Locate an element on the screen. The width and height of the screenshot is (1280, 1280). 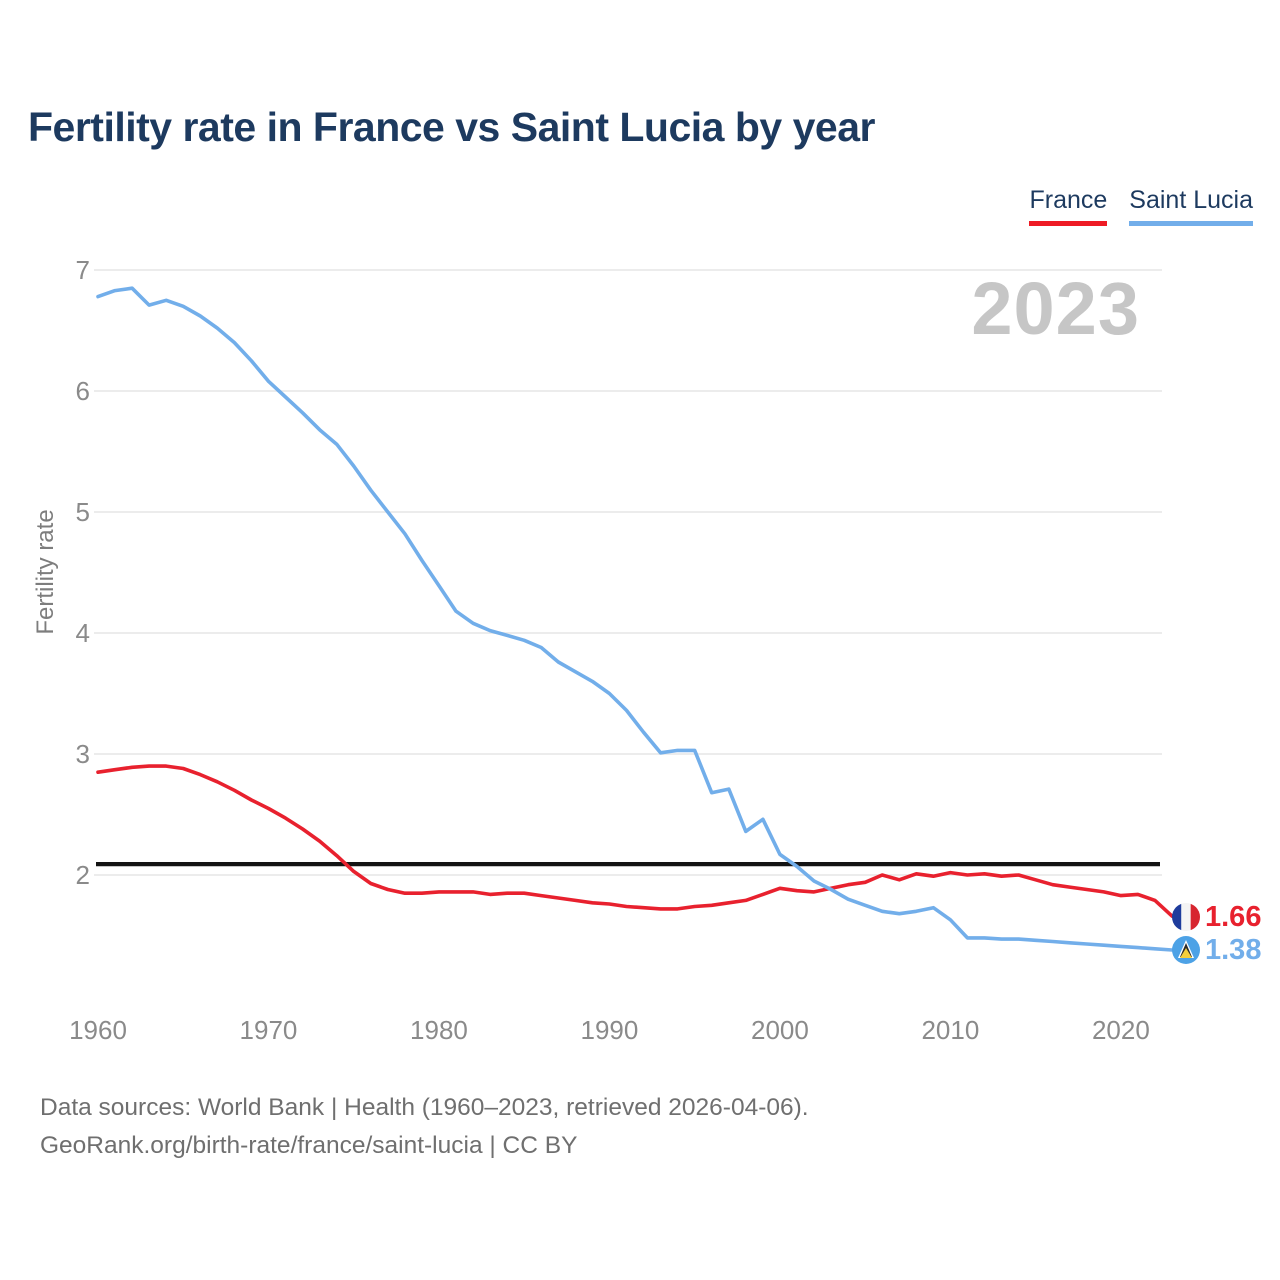
legend: France Saint Lucia is located at coordinates (1141, 206).